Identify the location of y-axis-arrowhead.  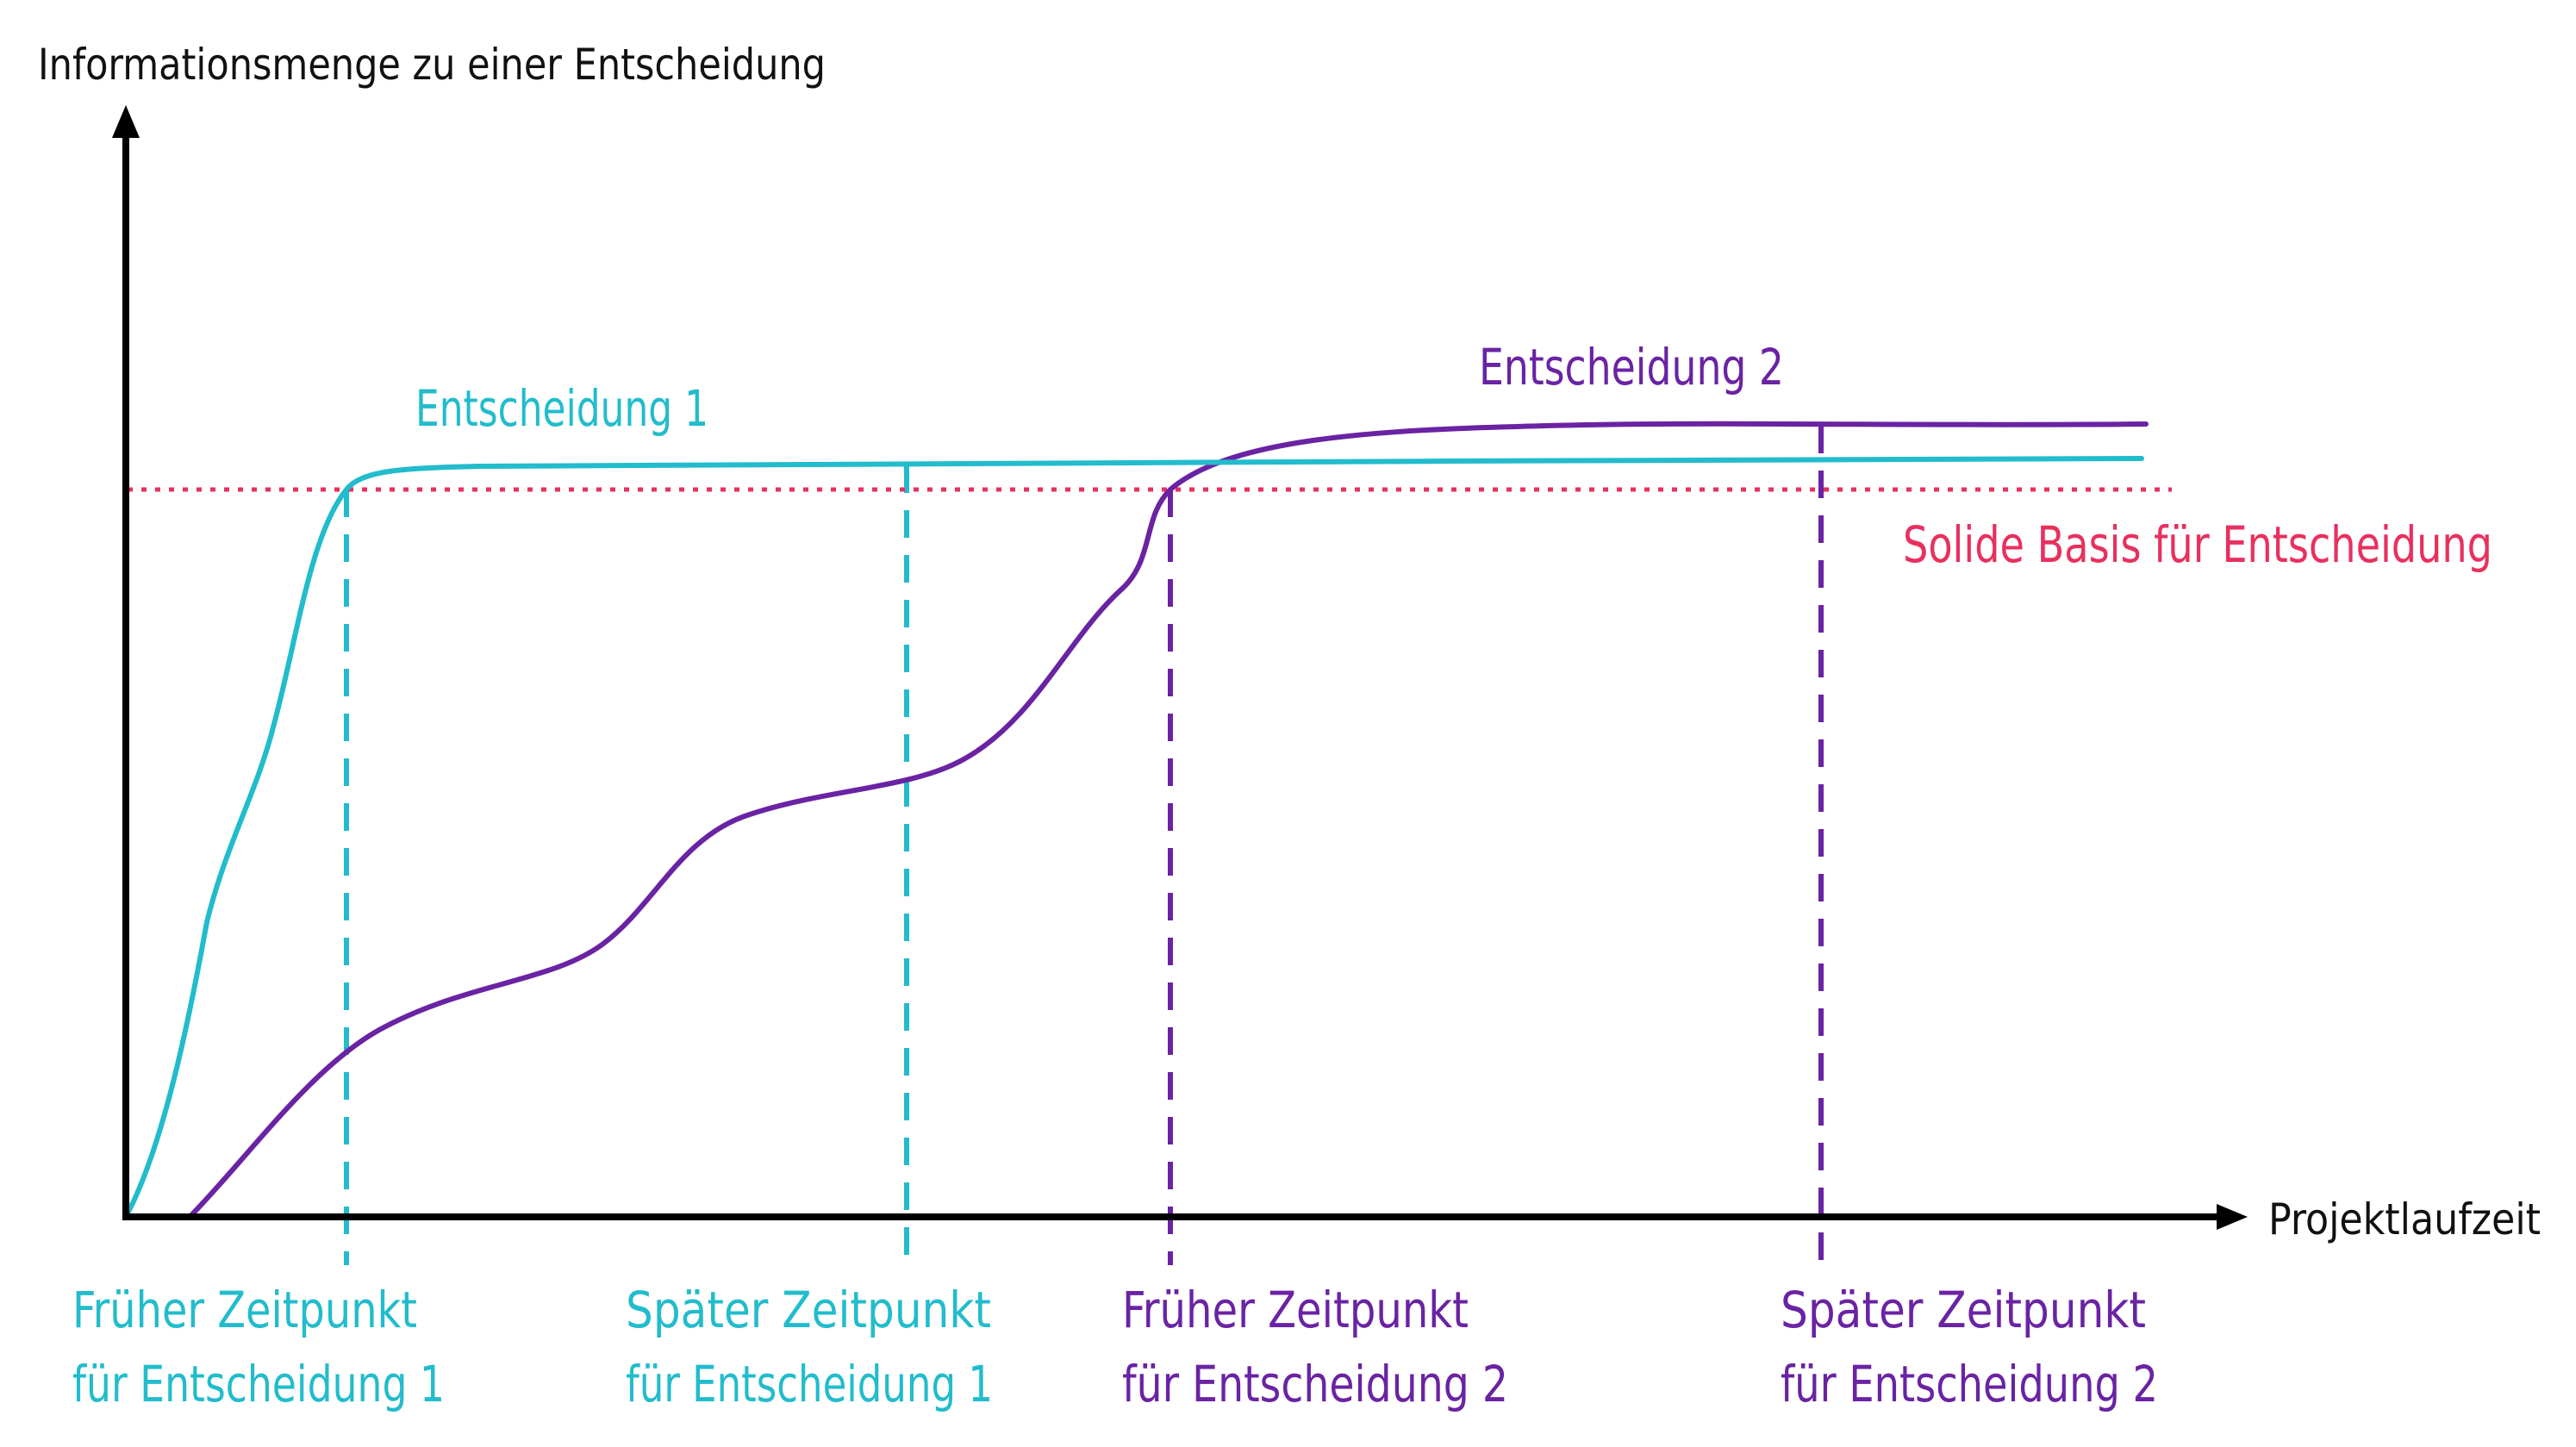
(126, 121).